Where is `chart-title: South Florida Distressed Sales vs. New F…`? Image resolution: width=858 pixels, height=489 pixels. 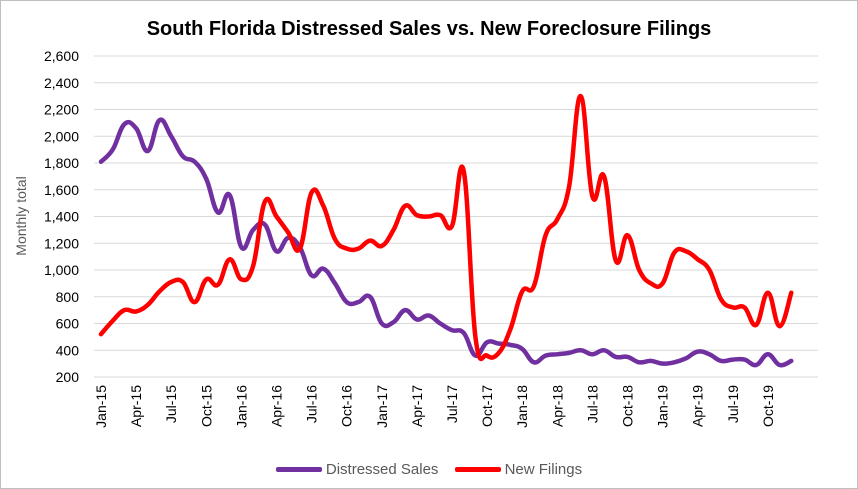
chart-title: South Florida Distressed Sales vs. New F… is located at coordinates (429, 29).